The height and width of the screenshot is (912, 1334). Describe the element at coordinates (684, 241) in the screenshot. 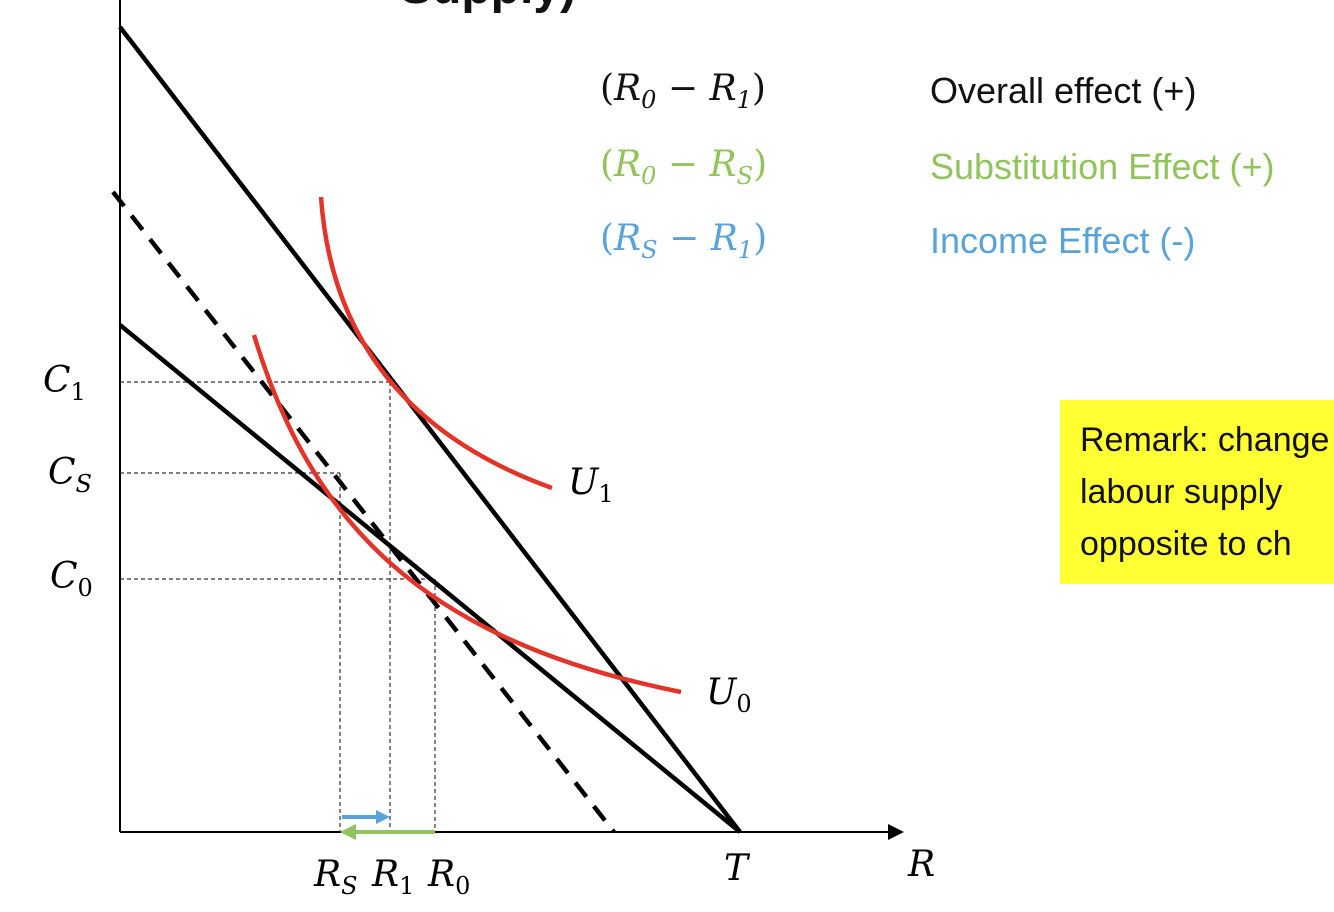

I see `legend-income-formula: (RS − R1)` at that location.